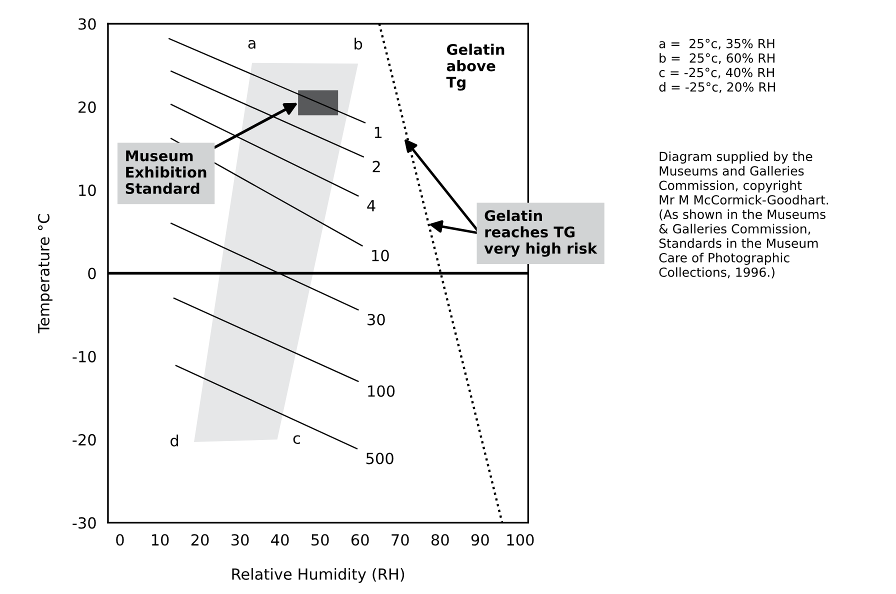  What do you see at coordinates (87, 190) in the screenshot?
I see `y-tick-label: 10` at bounding box center [87, 190].